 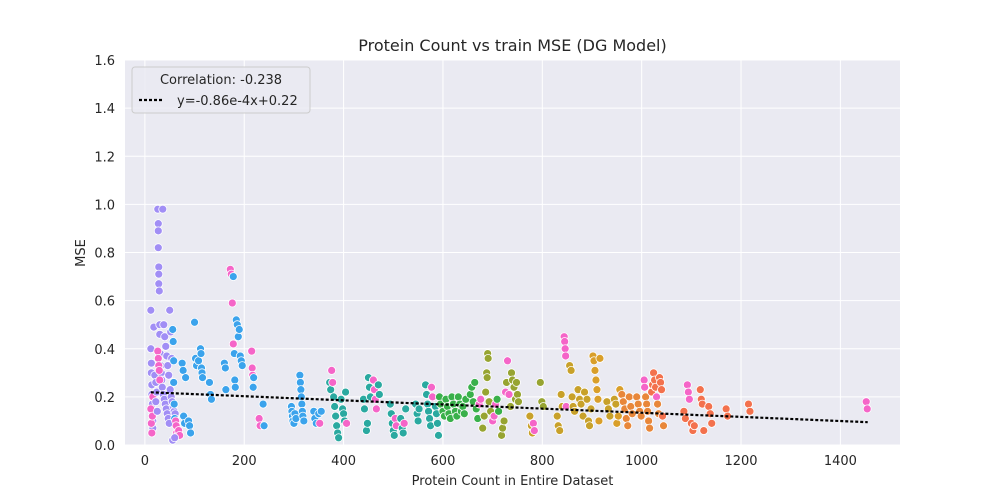 What do you see at coordinates (104, 205) in the screenshot?
I see `y-tick-label: 1.0` at bounding box center [104, 205].